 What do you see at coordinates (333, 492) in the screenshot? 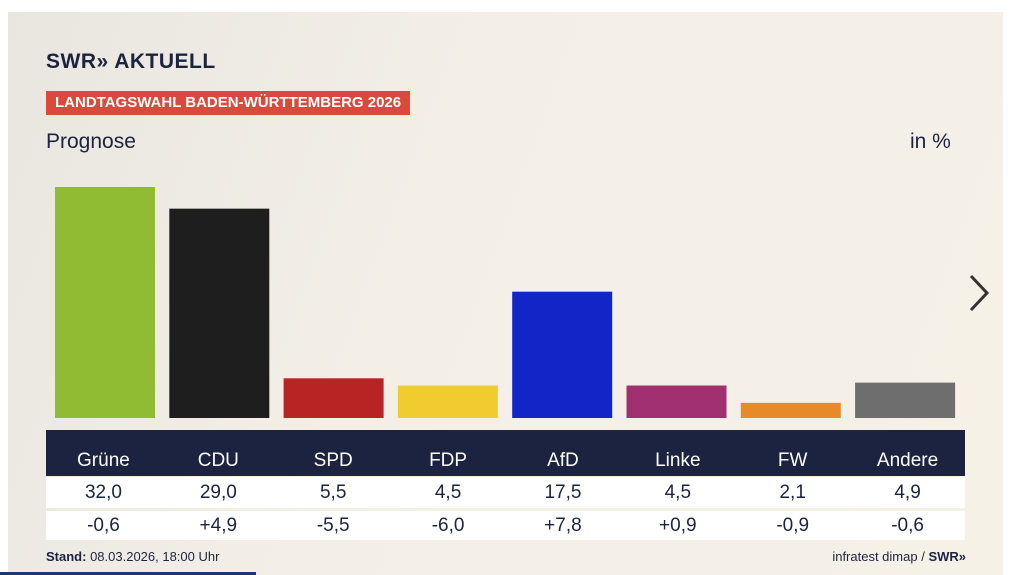
I see `value-label: 5,5` at bounding box center [333, 492].